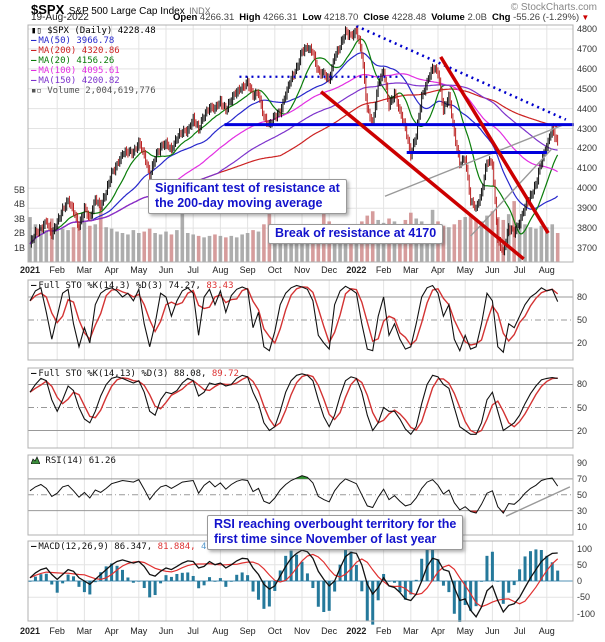 This screenshot has height=642, width=605. What do you see at coordinates (76, 41) in the screenshot?
I see `ma-legend-text: MA(50) 3966.78` at bounding box center [76, 41].